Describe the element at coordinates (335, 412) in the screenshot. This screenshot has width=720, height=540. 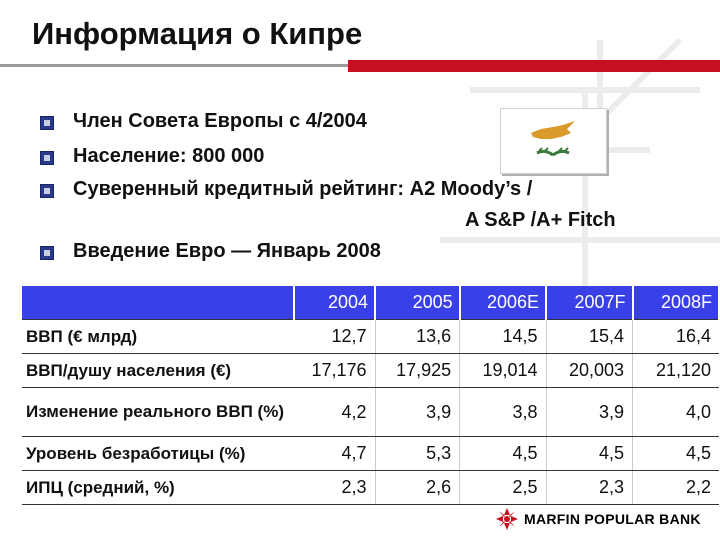
I see `cell-value: 4,2` at that location.